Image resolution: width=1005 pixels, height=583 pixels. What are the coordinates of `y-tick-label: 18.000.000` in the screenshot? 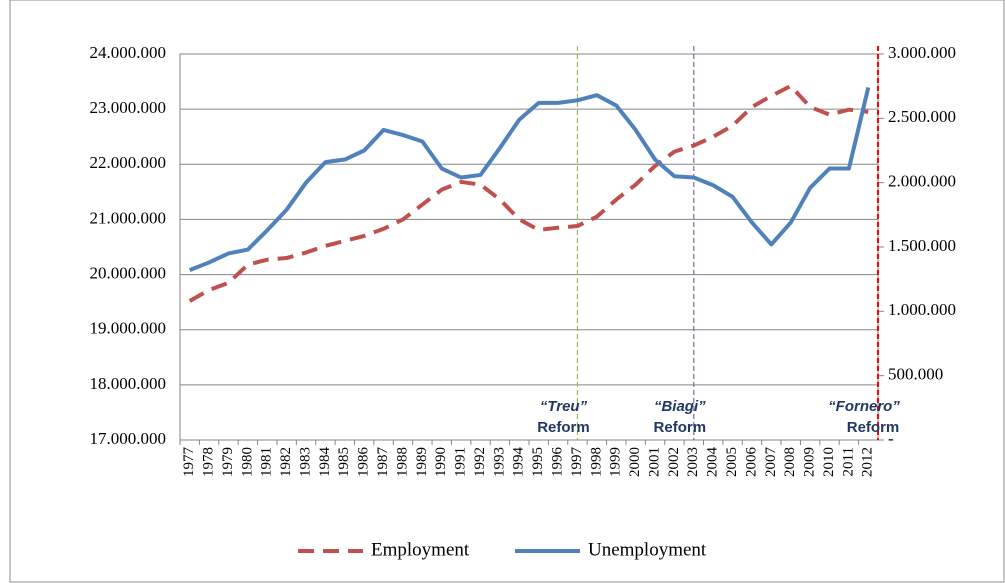 It's located at (128, 383).